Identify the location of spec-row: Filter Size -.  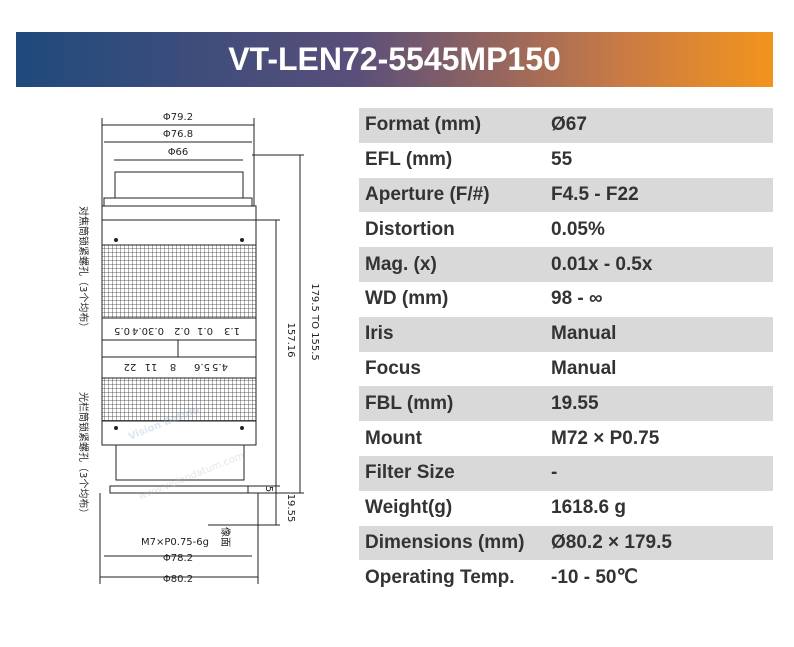
(566, 473).